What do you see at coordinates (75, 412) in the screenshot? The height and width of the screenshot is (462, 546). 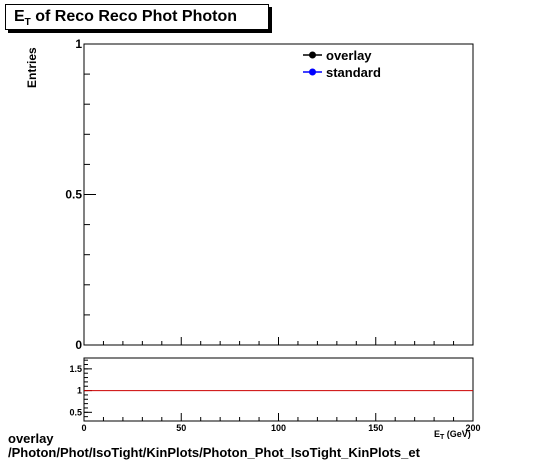 I see `ratio-y-tick-label: 0.5` at bounding box center [75, 412].